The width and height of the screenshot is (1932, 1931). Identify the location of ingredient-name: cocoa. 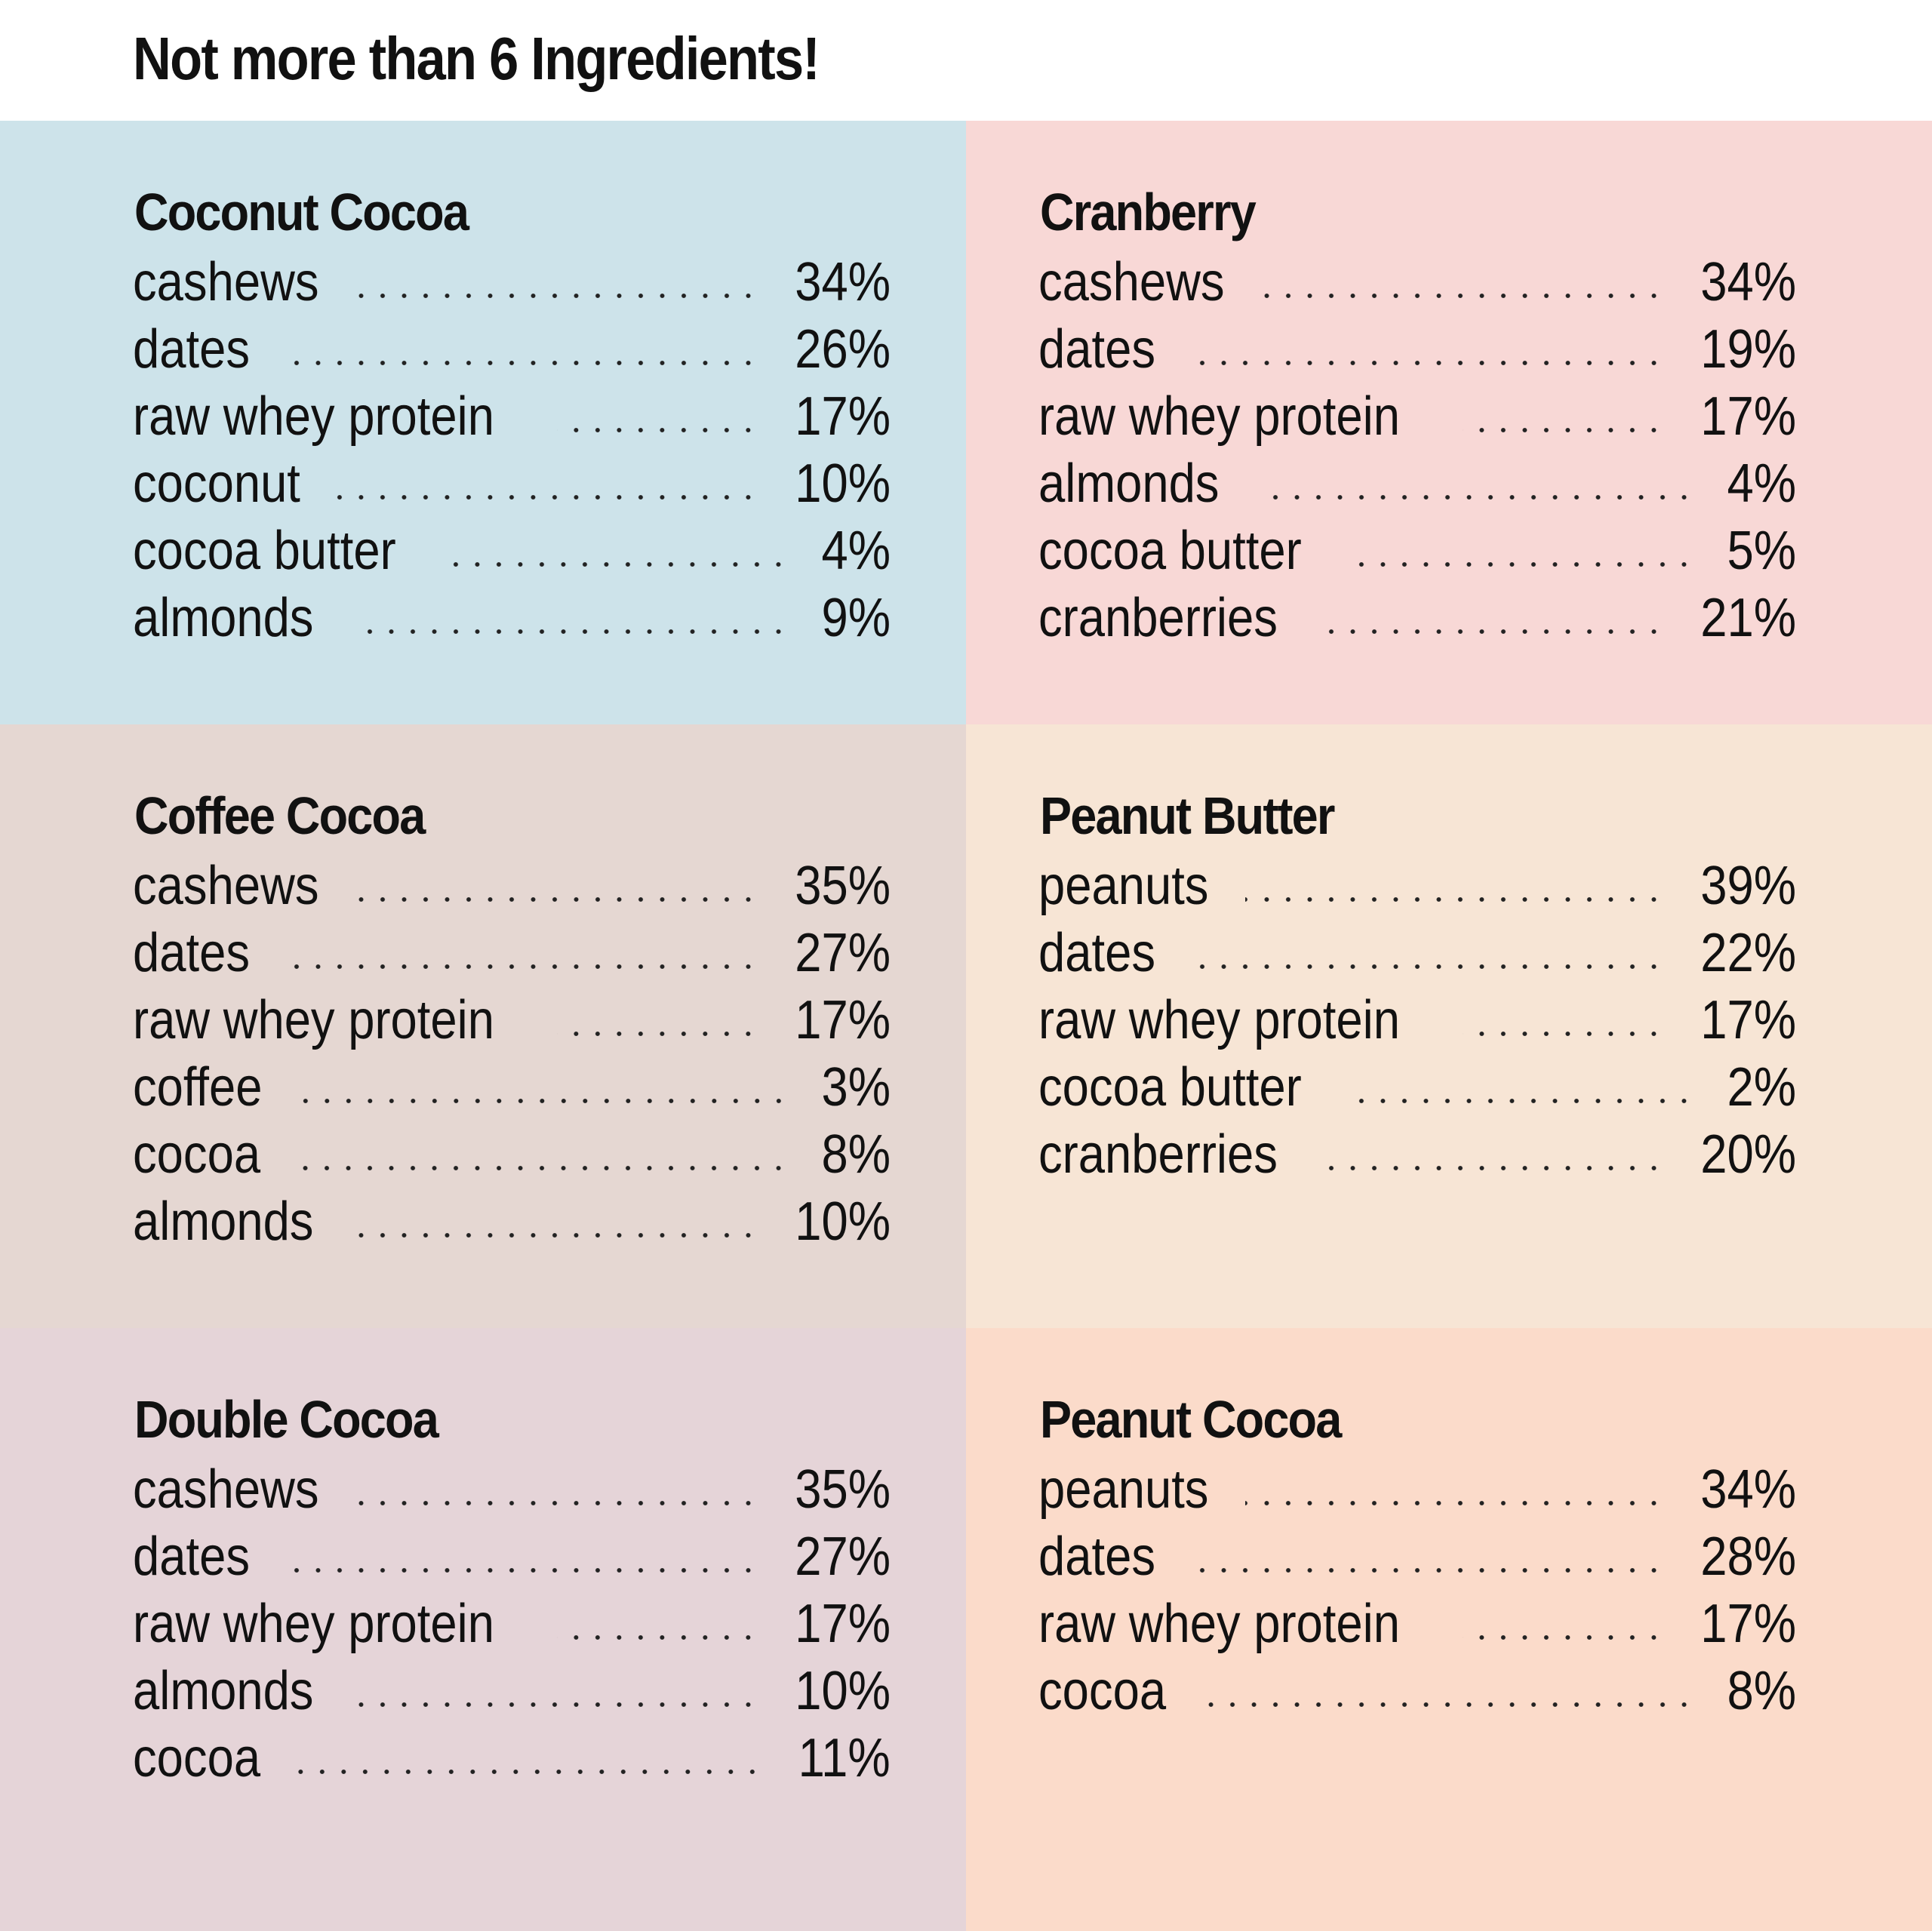
(197, 1154).